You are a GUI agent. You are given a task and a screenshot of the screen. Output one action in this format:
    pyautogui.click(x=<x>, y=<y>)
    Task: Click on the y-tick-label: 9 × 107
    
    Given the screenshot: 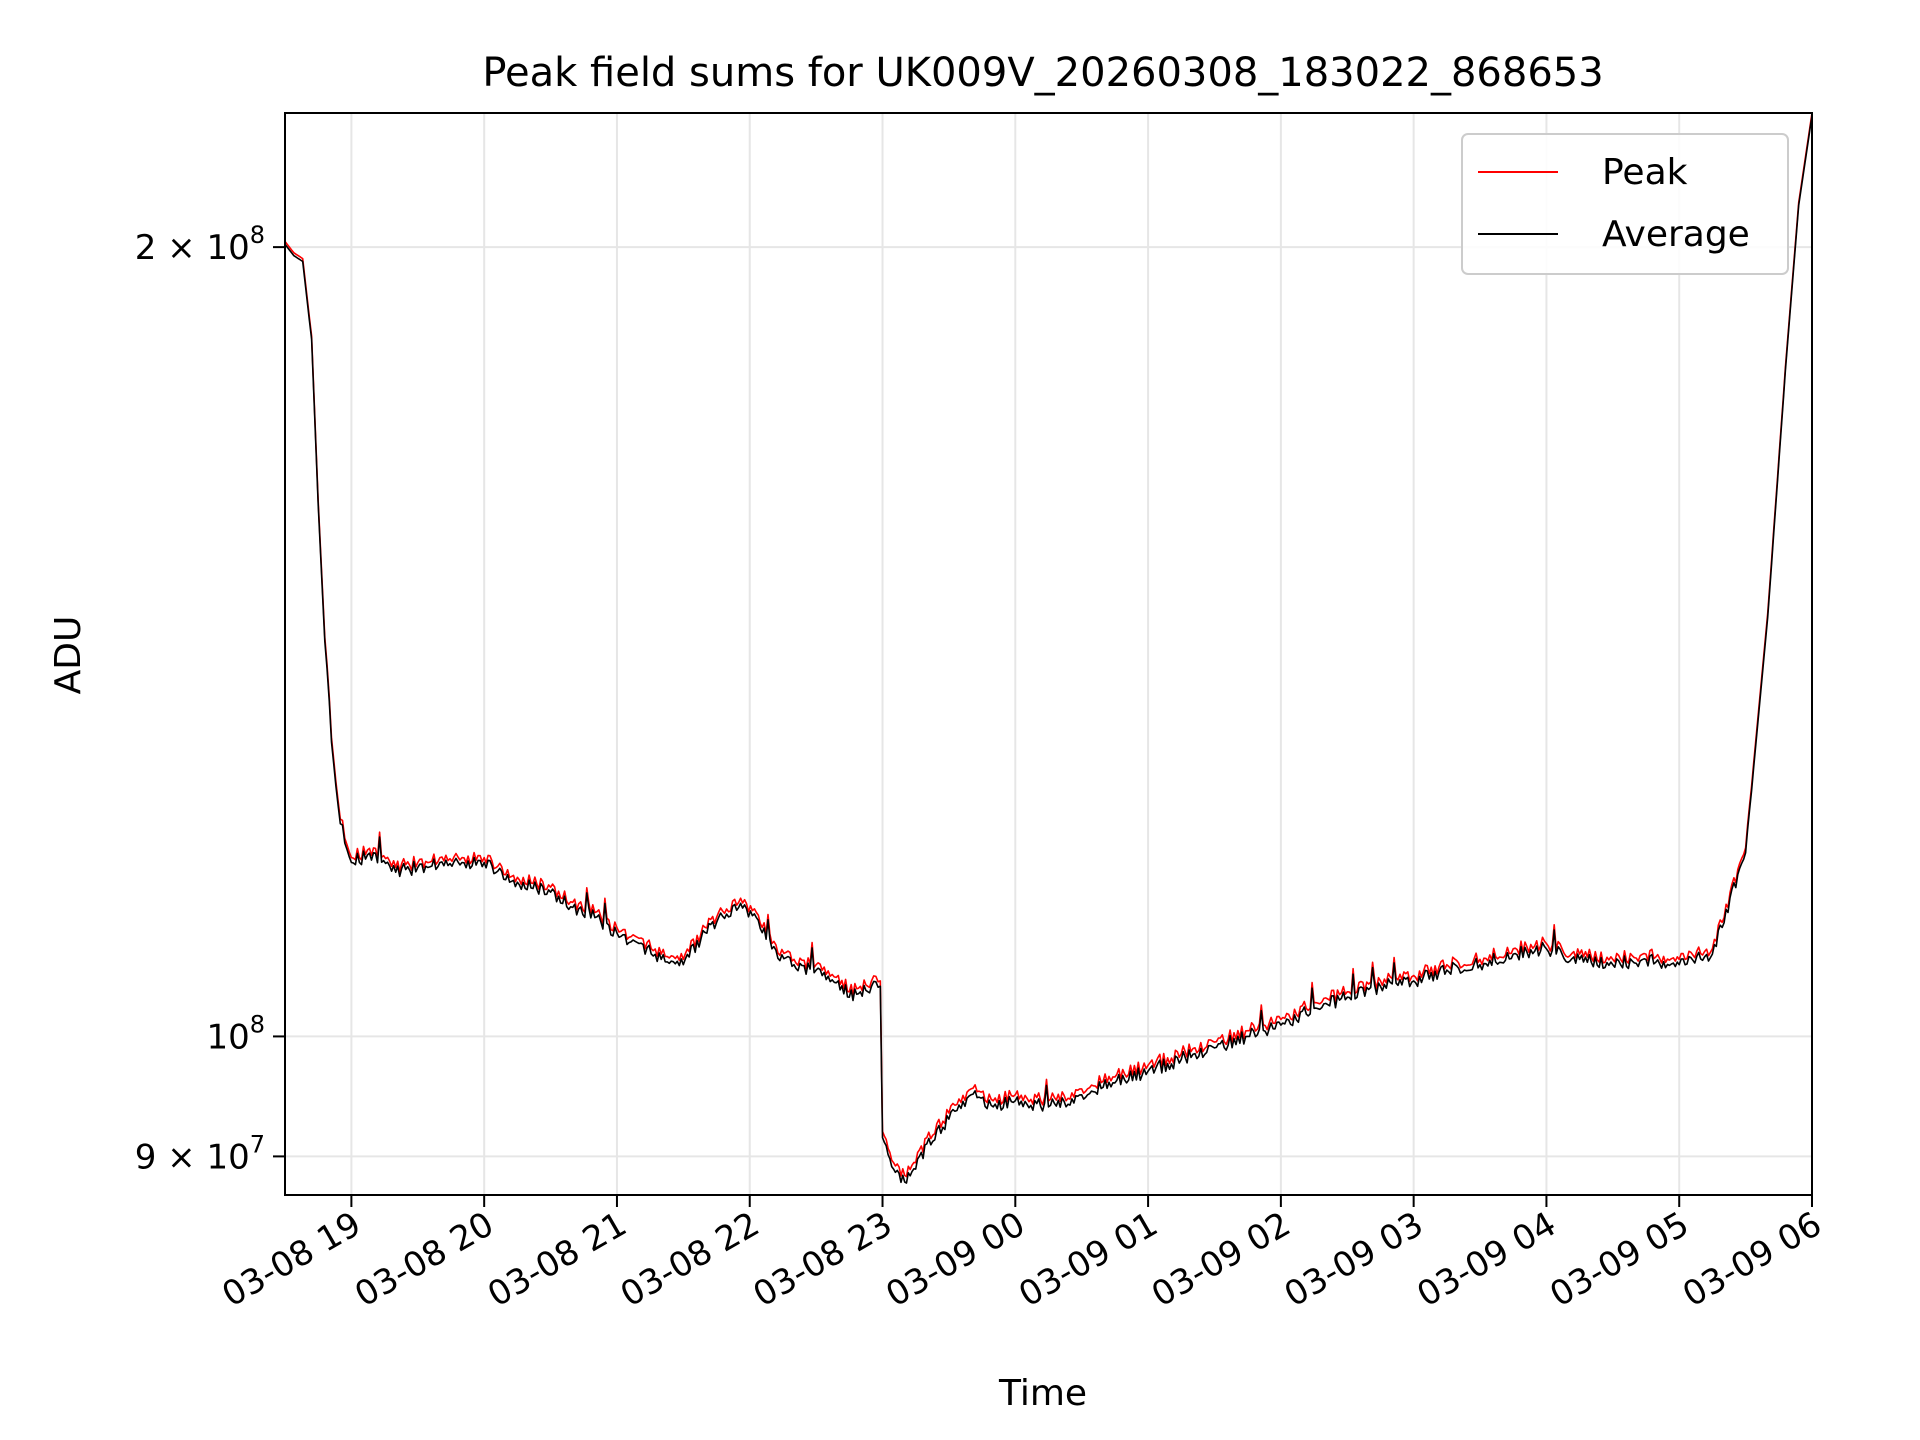 What is the action you would take?
    pyautogui.click(x=200, y=1153)
    